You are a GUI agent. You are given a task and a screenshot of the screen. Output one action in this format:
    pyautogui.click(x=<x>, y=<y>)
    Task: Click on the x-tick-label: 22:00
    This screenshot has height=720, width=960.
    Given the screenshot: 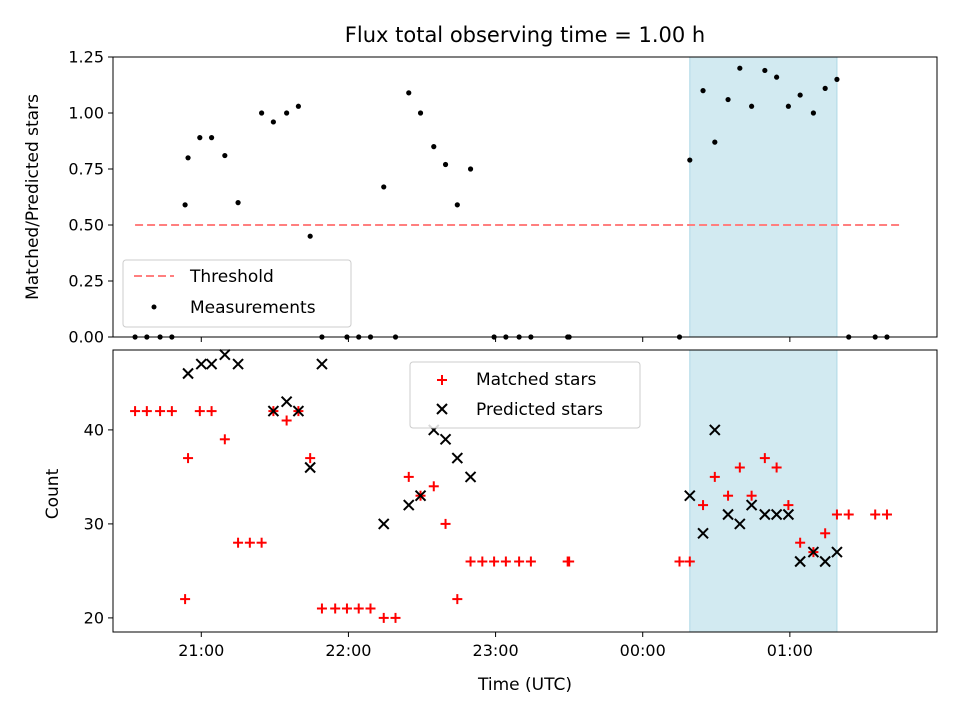 What is the action you would take?
    pyautogui.click(x=348, y=650)
    